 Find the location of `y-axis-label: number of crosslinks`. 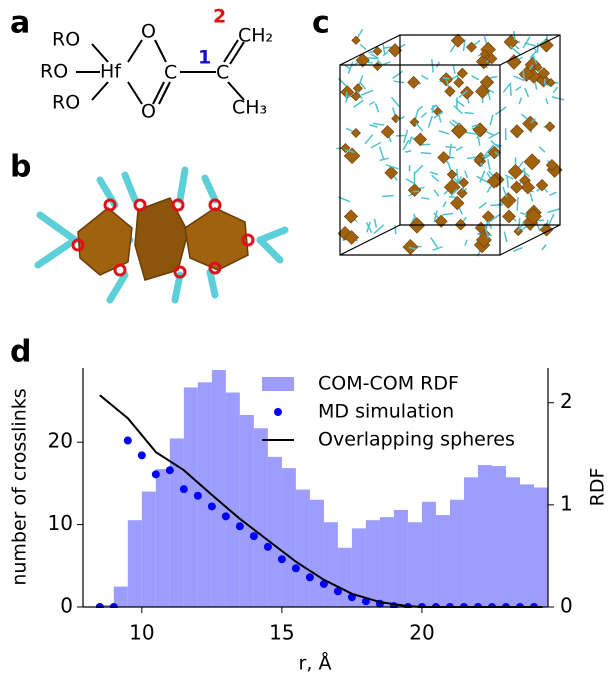

y-axis-label: number of crosslinks is located at coordinates (20, 486).